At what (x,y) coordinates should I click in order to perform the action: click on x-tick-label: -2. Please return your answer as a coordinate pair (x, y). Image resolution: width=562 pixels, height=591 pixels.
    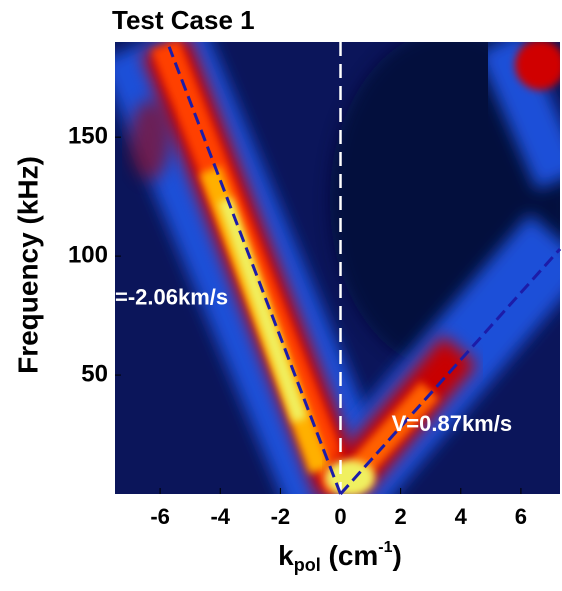
    Looking at the image, I should click on (281, 516).